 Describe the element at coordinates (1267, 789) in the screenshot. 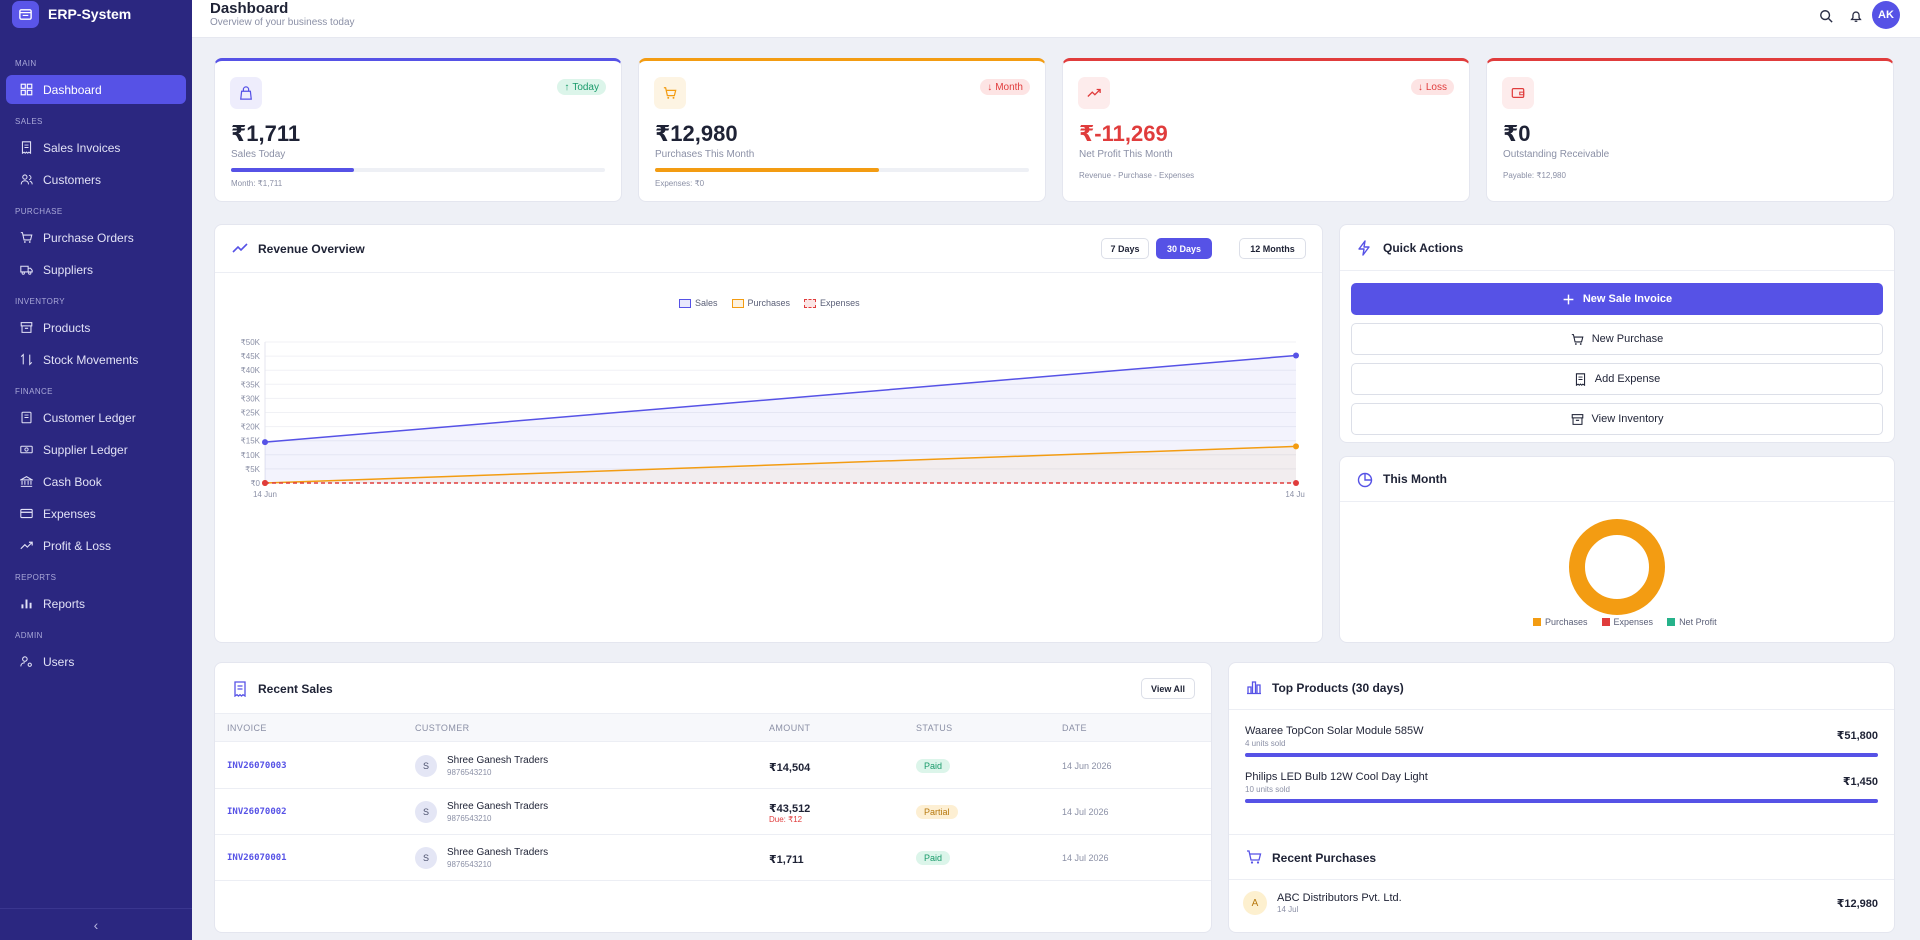

I see `units-sold: 10 units sold` at that location.